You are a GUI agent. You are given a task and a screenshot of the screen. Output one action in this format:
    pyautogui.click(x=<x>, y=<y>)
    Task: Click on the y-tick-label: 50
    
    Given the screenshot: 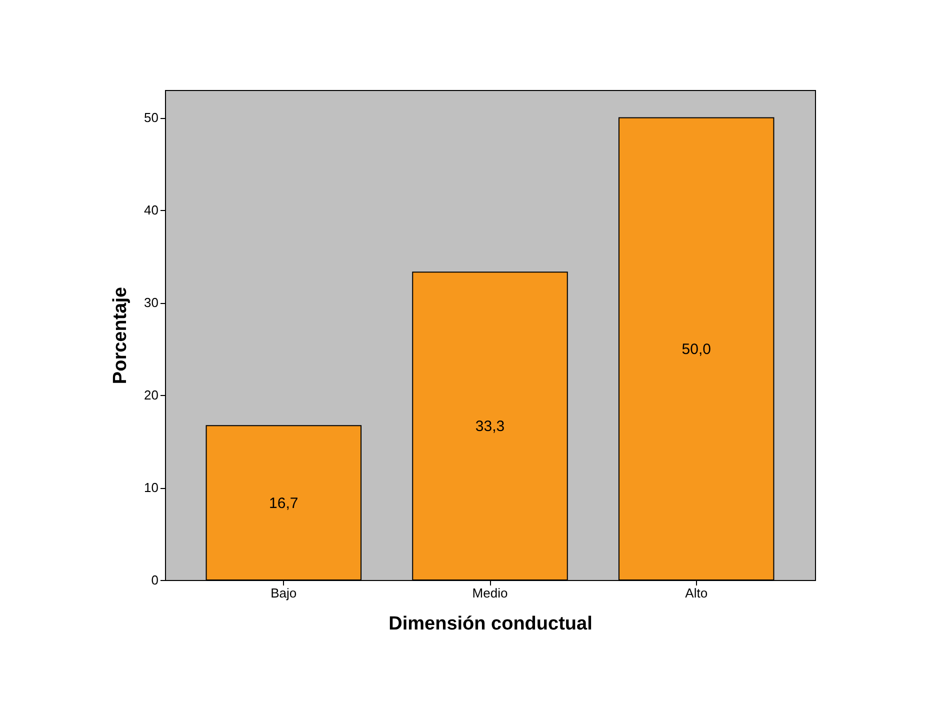 What is the action you would take?
    pyautogui.click(x=151, y=118)
    